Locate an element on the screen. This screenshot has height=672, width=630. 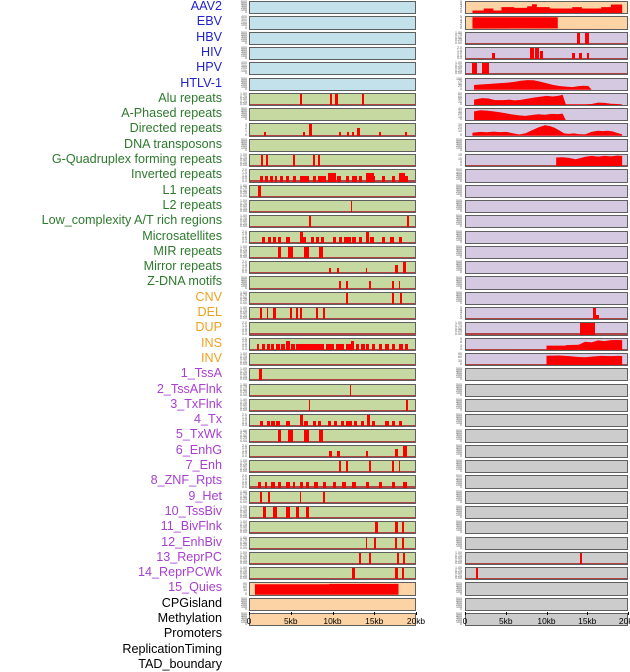
y-tick: 60 is located at coordinates (460, 357).